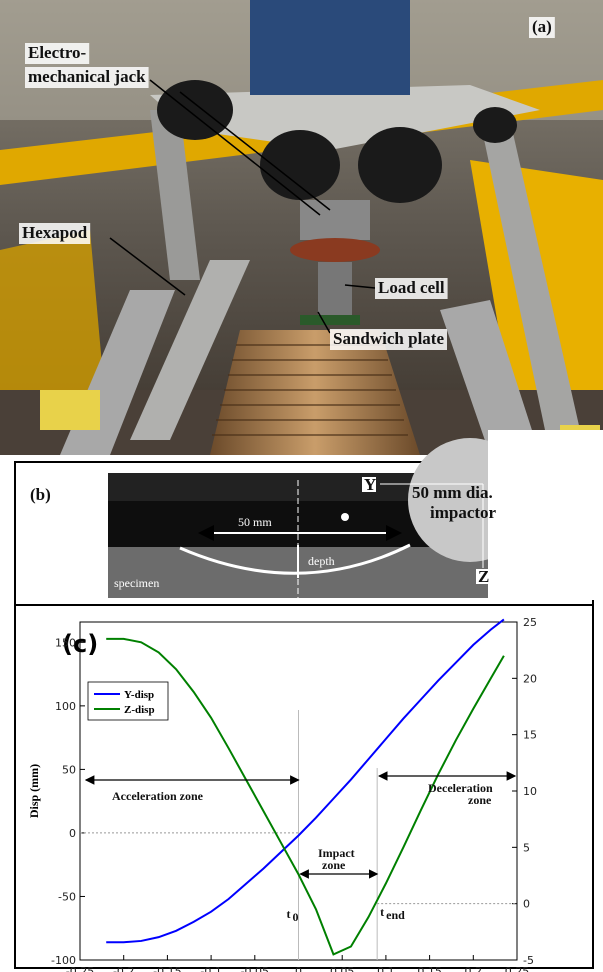 This screenshot has width=603, height=972. I want to click on image-label: Y, so click(370, 484).